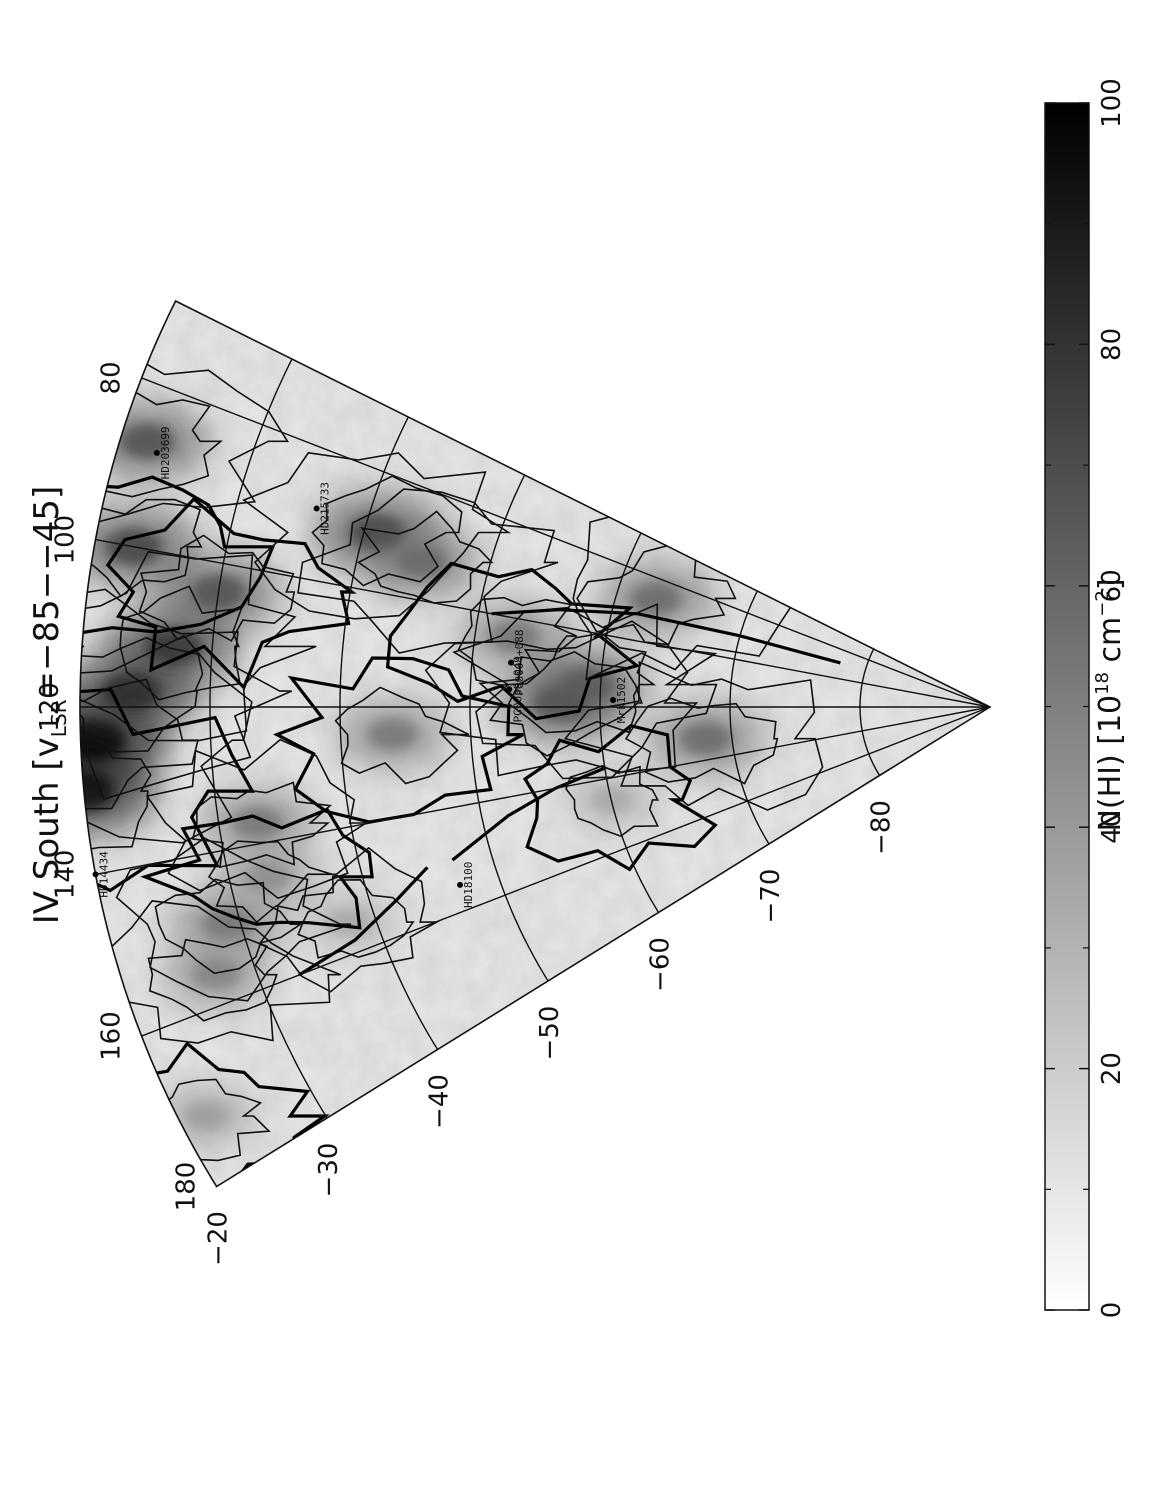  What do you see at coordinates (59, 718) in the screenshot?
I see `title-subscript: LSR` at bounding box center [59, 718].